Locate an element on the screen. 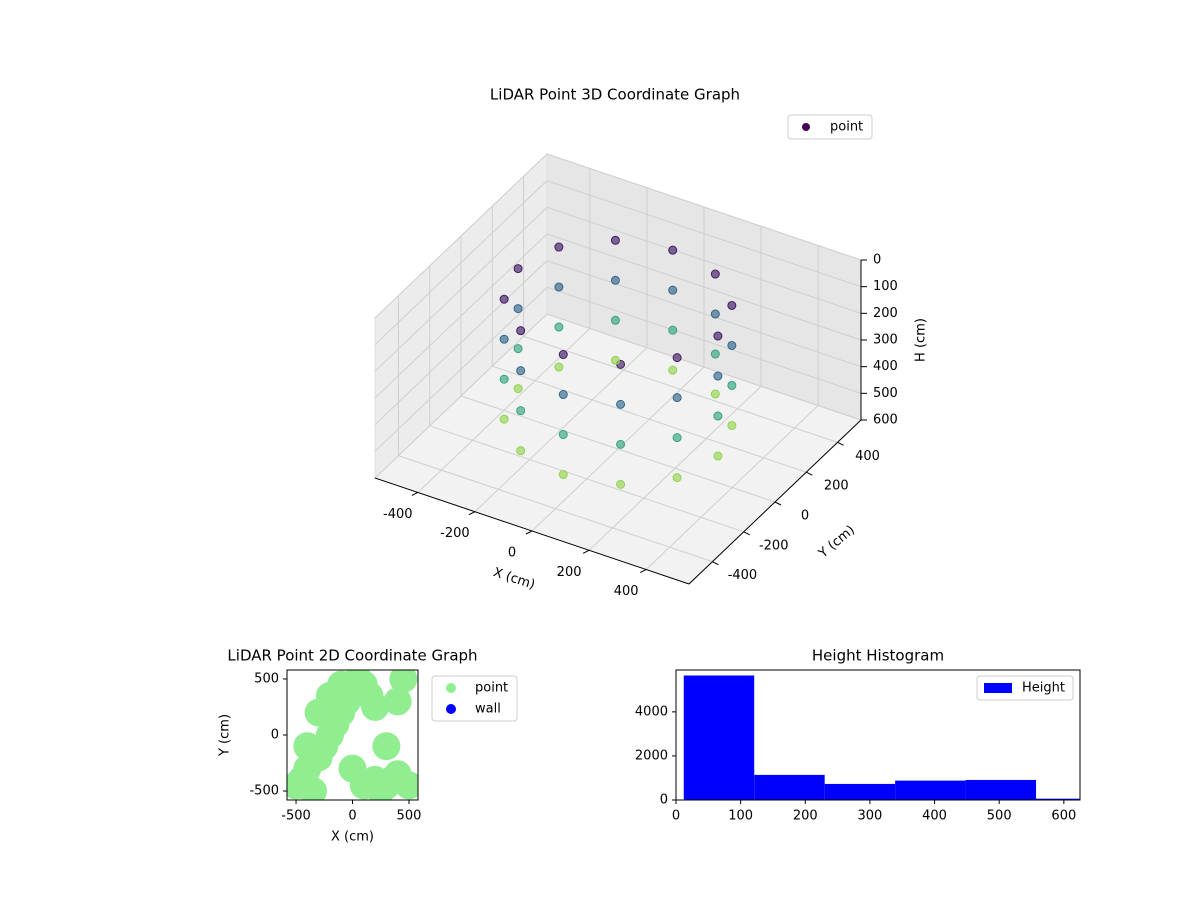  legend-label: wall is located at coordinates (488, 709).